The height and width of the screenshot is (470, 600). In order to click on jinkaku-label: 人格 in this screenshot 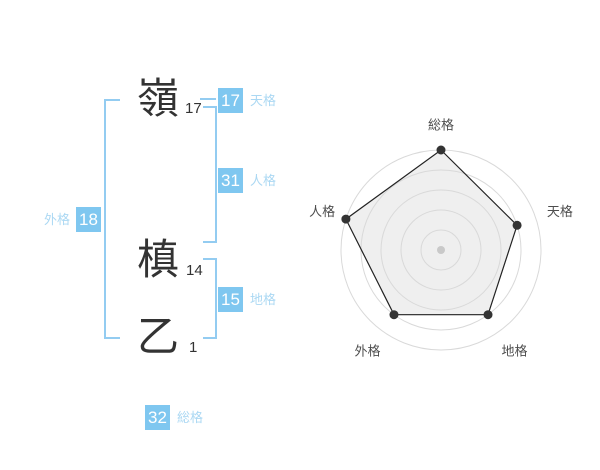, I will do `click(263, 180)`.